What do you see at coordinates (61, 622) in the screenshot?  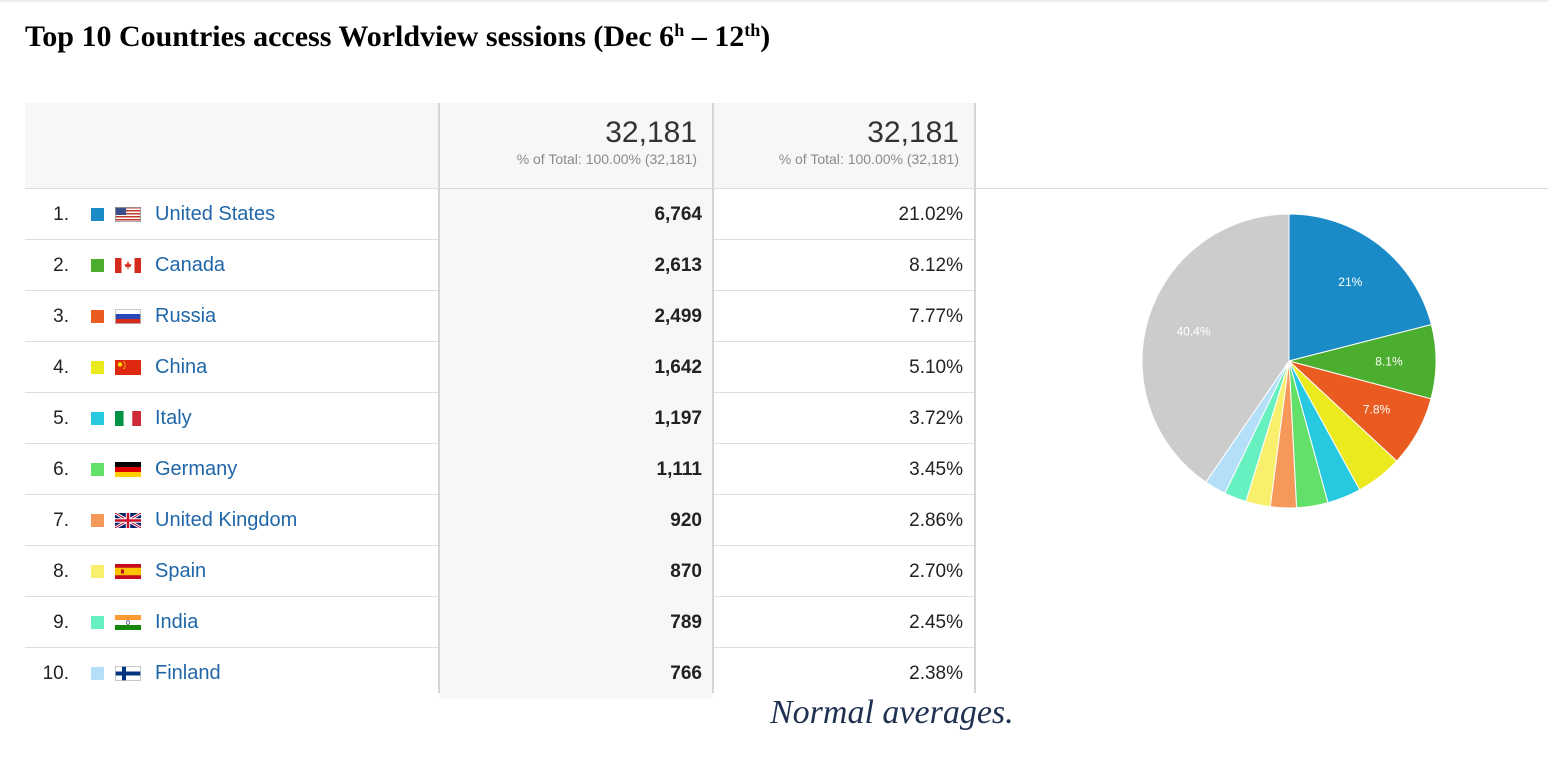 I see `rank: 9.` at bounding box center [61, 622].